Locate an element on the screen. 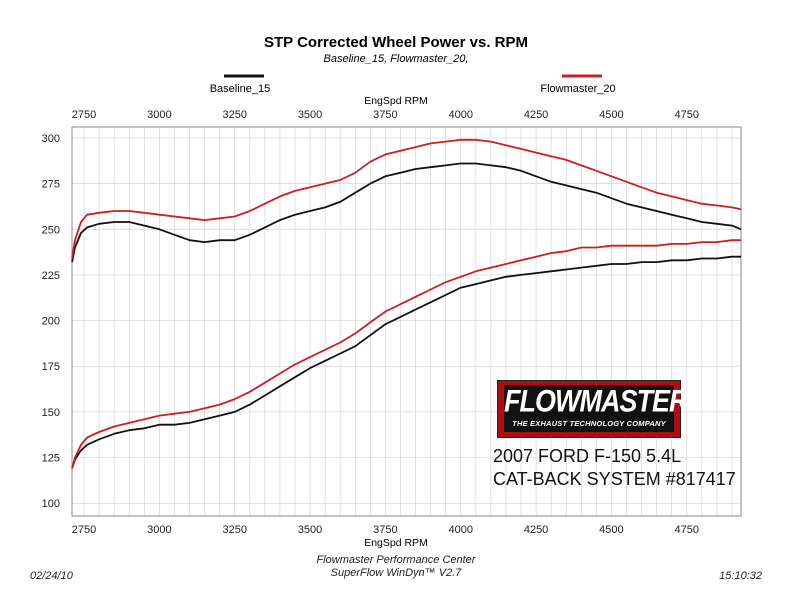  x-tick-label-top: 4250 is located at coordinates (536, 115).